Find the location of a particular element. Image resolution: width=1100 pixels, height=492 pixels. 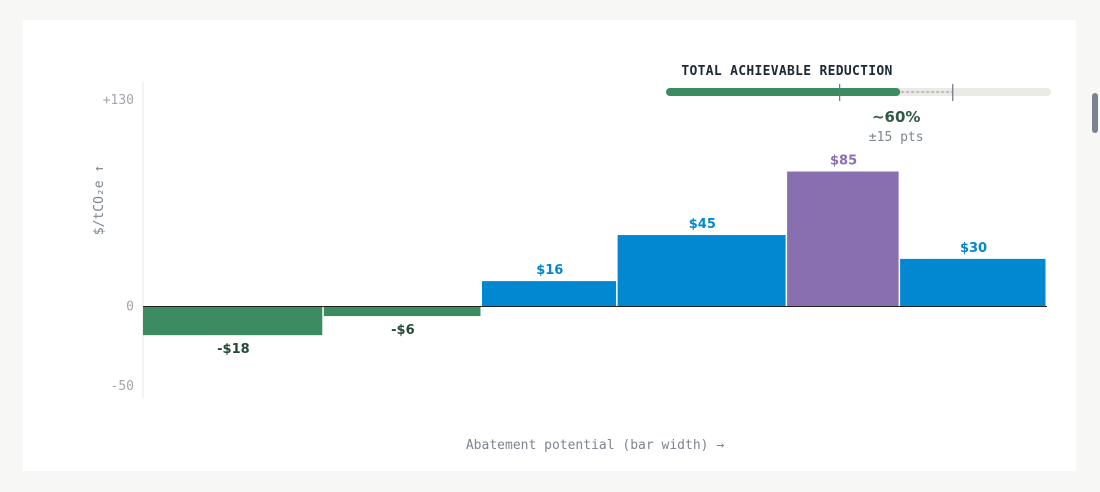

y-axis-title: $/tCO₂e ↑ is located at coordinates (99, 200).